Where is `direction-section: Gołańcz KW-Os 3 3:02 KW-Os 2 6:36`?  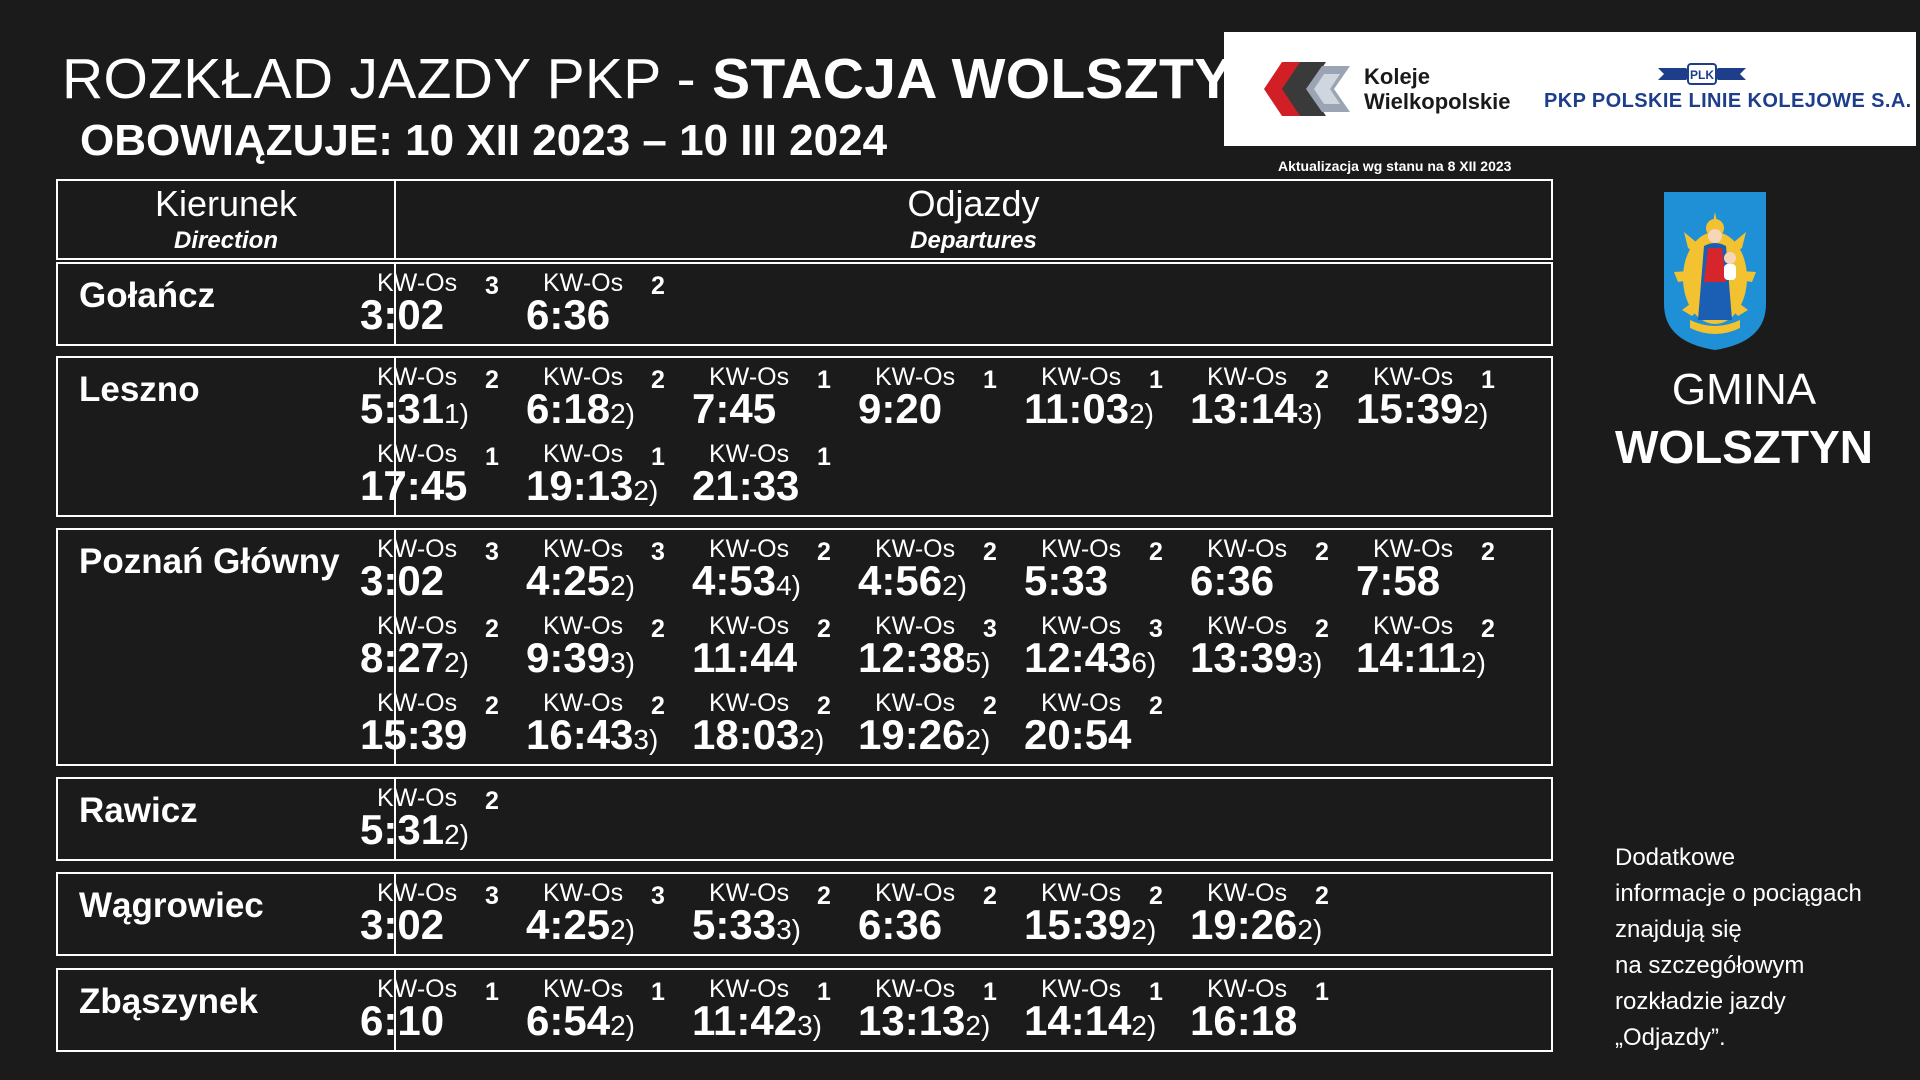
direction-section: Gołańcz KW-Os 3 3:02 KW-Os 2 6:36 is located at coordinates (804, 304).